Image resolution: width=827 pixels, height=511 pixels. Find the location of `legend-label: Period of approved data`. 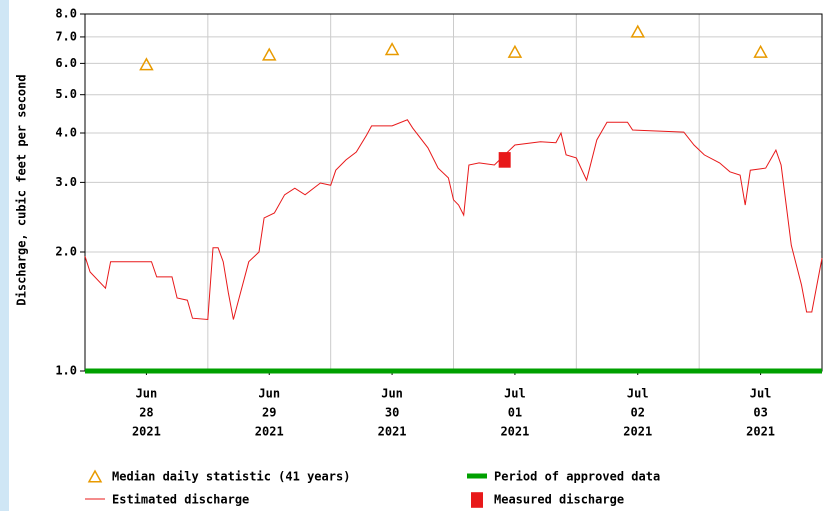

legend-label: Period of approved data is located at coordinates (577, 477).